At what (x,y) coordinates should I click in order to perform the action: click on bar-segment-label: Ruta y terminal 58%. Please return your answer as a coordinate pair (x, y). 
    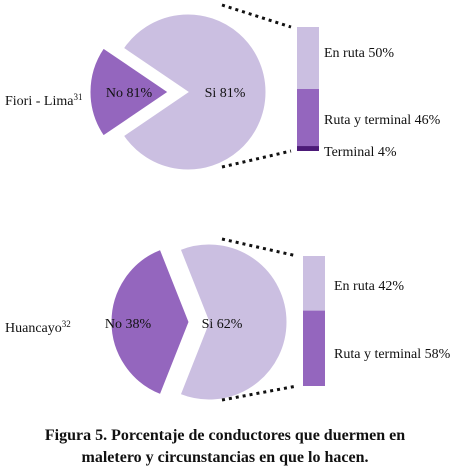
    Looking at the image, I should click on (392, 354).